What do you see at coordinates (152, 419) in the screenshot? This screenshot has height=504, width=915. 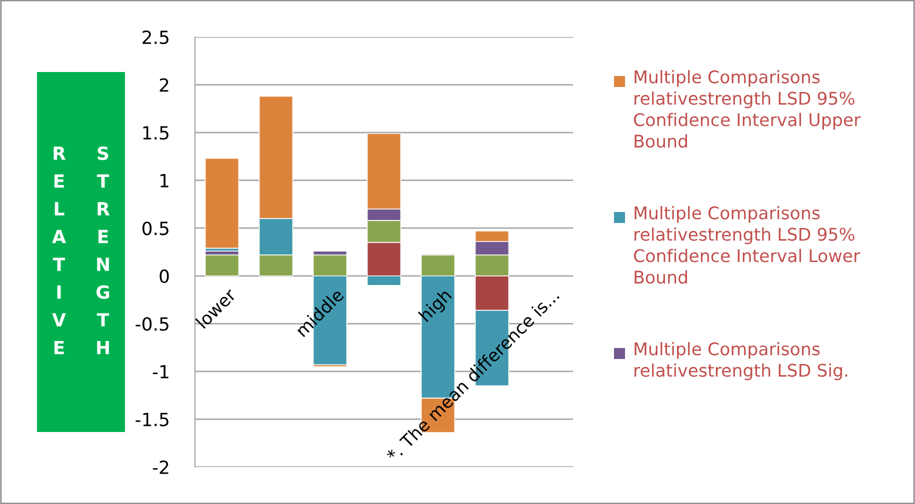 I see `y-tick-label: -1.5` at bounding box center [152, 419].